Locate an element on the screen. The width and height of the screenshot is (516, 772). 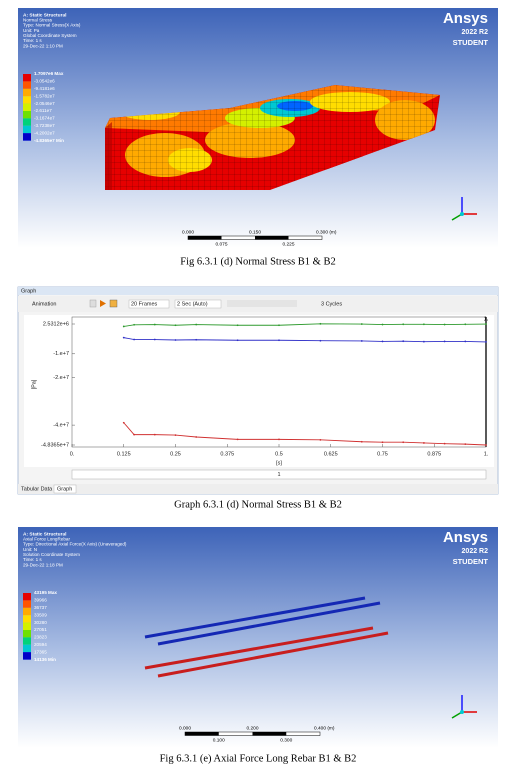
header-line: Global Coordinate System is located at coordinates (50, 35).